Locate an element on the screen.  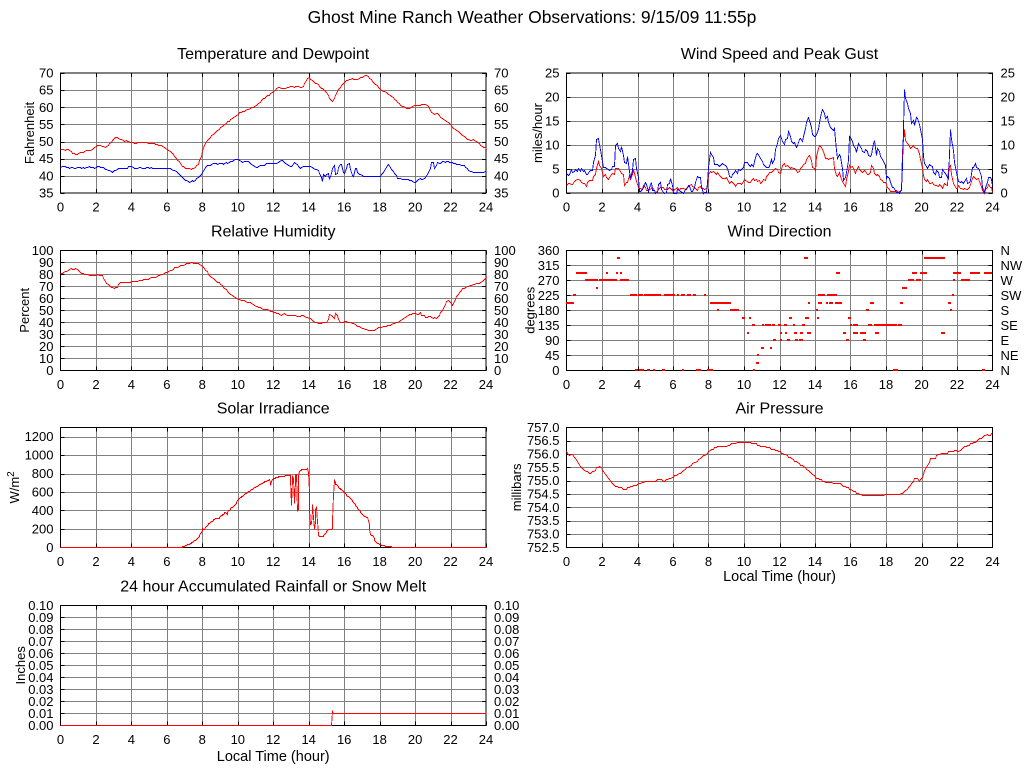
svg-text: 0.00 is located at coordinates (40, 725).